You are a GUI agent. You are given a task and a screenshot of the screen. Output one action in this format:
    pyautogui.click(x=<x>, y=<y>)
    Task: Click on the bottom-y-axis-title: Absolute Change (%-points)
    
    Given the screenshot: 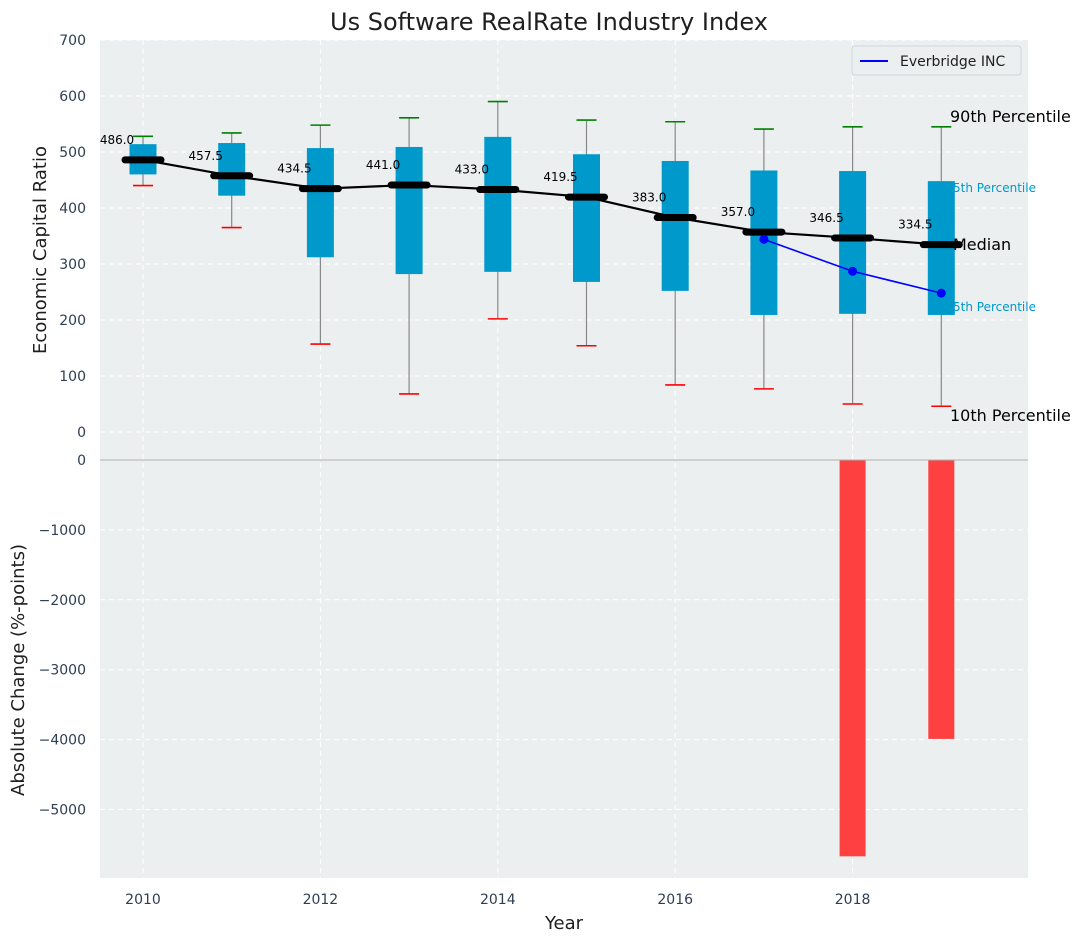 What is the action you would take?
    pyautogui.click(x=18, y=670)
    